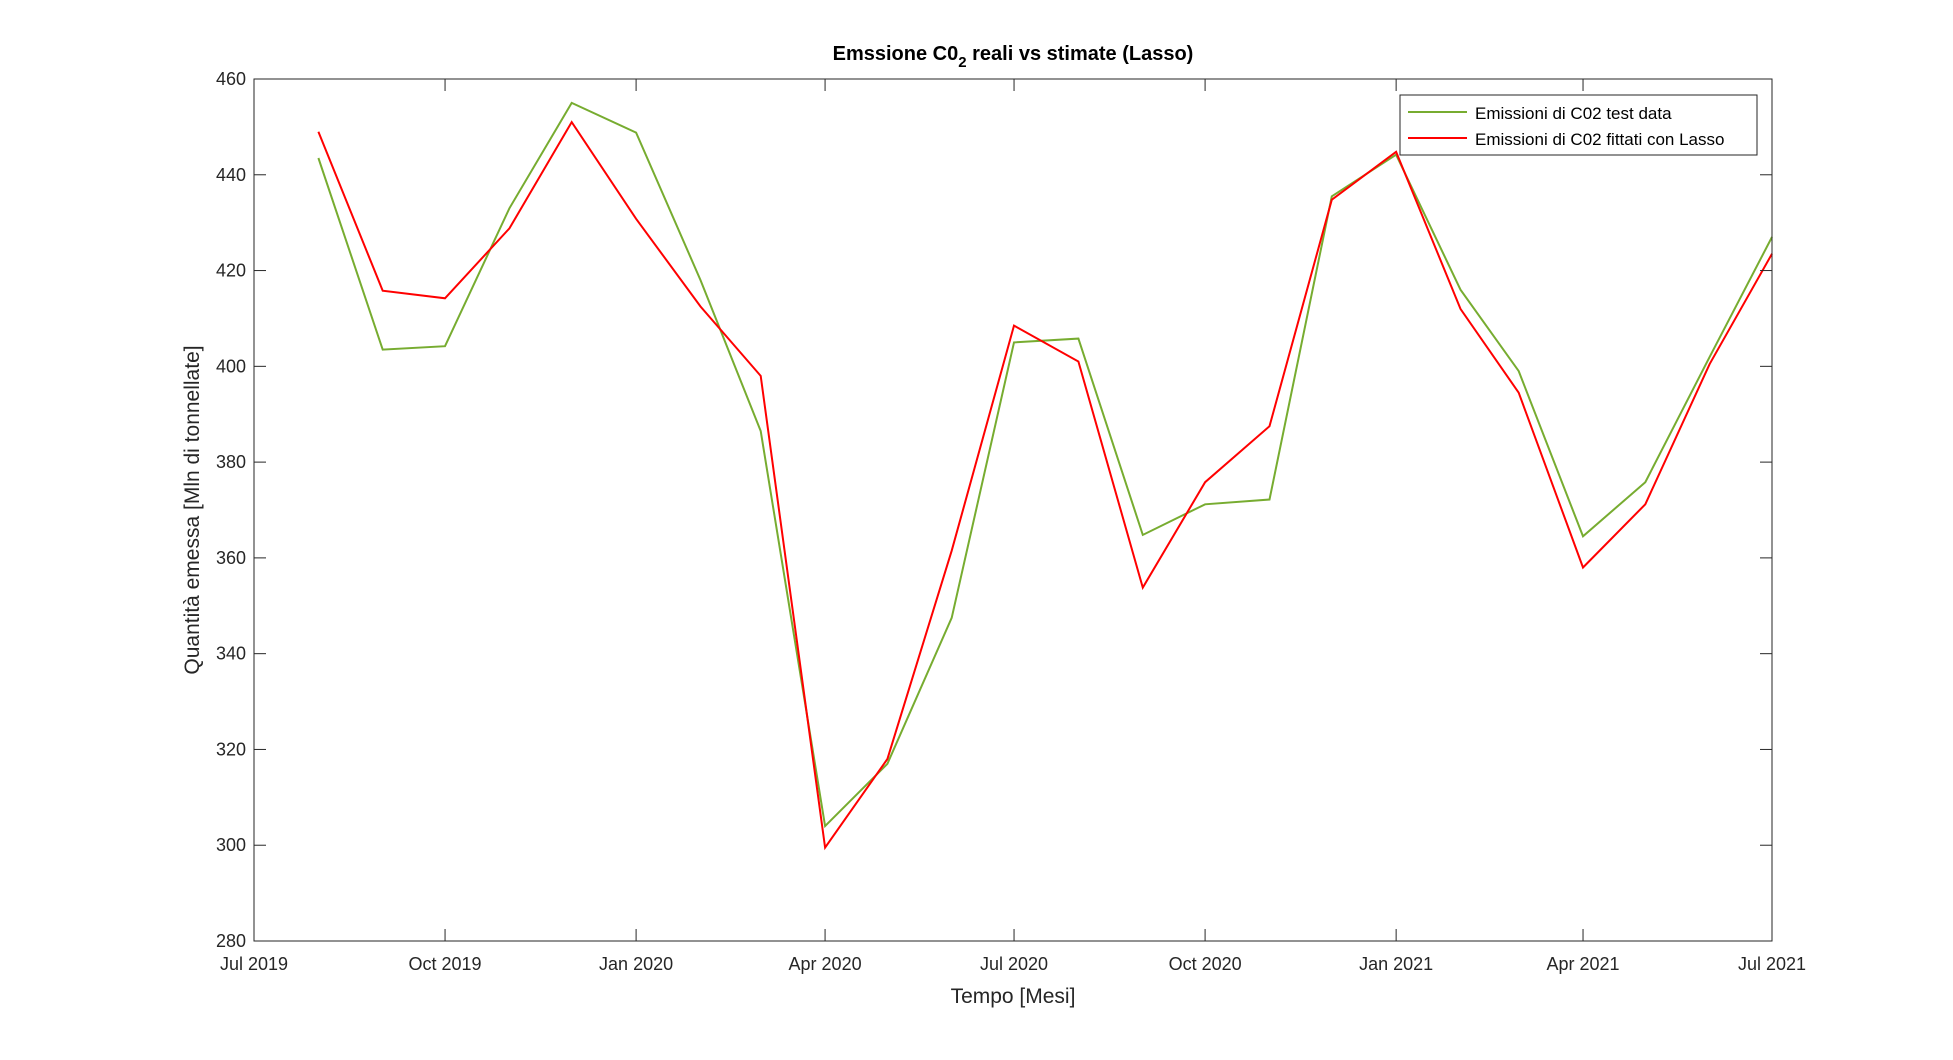 The image size is (1953, 1060). What do you see at coordinates (231, 654) in the screenshot?
I see `y-tick-label: 340` at bounding box center [231, 654].